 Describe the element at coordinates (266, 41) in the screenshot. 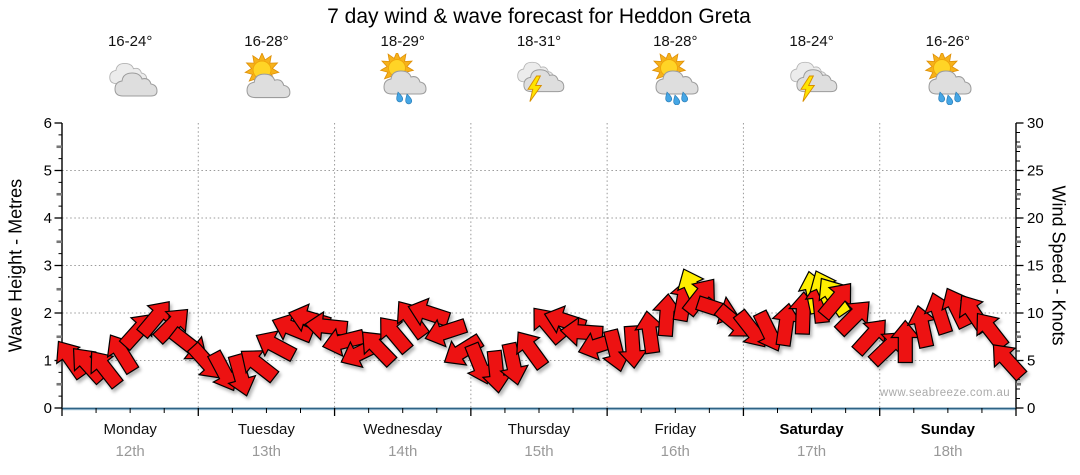

I see `temp-range: 16-28°` at that location.